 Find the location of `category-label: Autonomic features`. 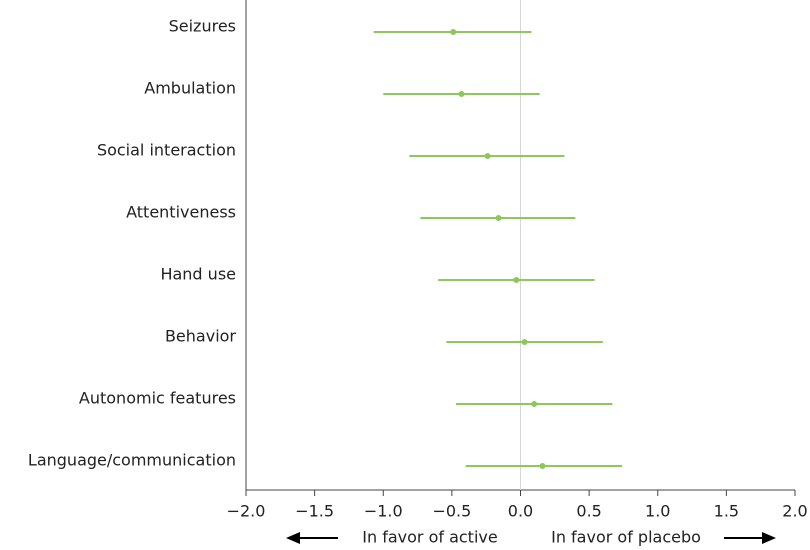

category-label: Autonomic features is located at coordinates (157, 398).